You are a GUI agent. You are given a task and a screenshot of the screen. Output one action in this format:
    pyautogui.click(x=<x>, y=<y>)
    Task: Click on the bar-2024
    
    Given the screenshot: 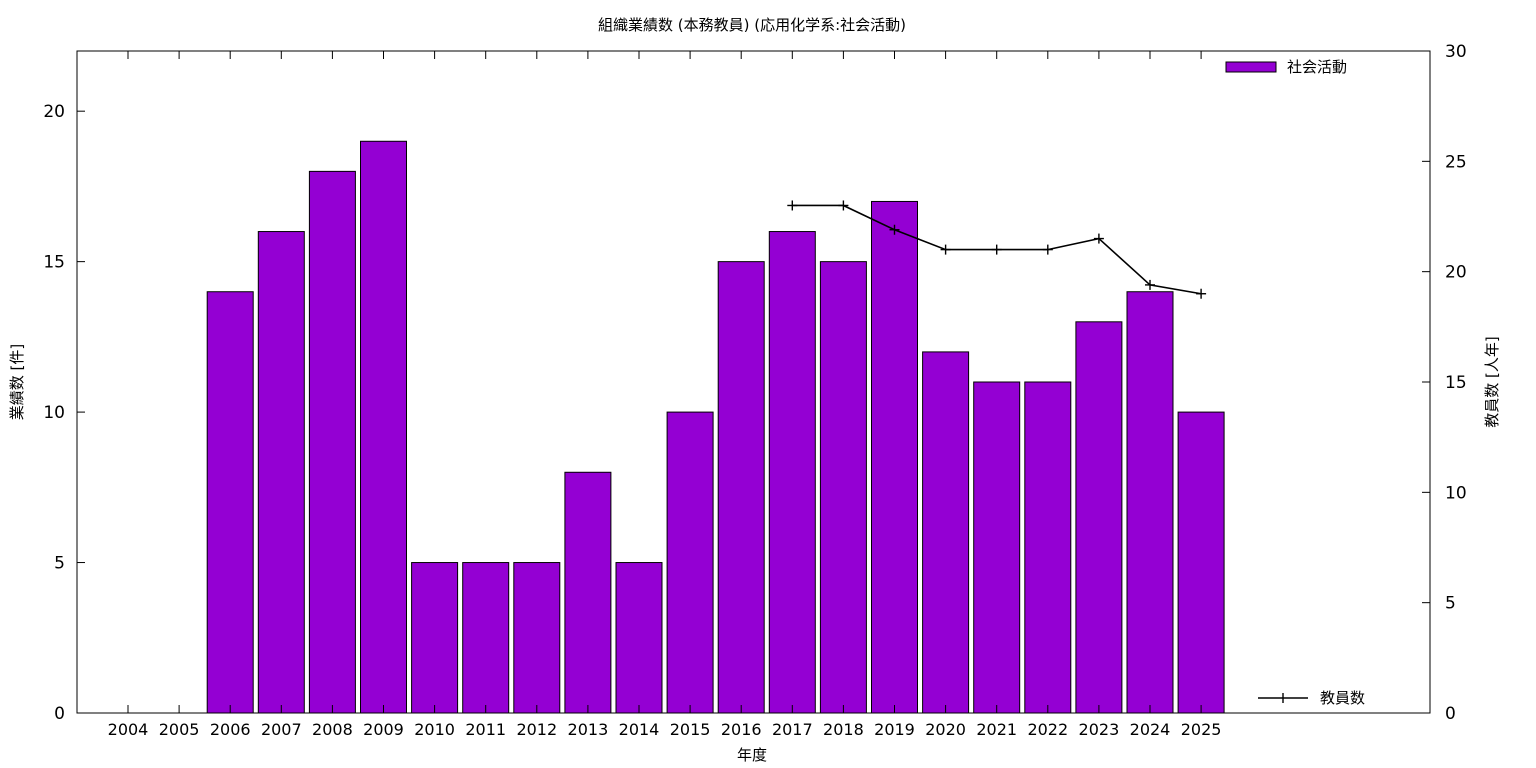 What is the action you would take?
    pyautogui.click(x=1150, y=502)
    